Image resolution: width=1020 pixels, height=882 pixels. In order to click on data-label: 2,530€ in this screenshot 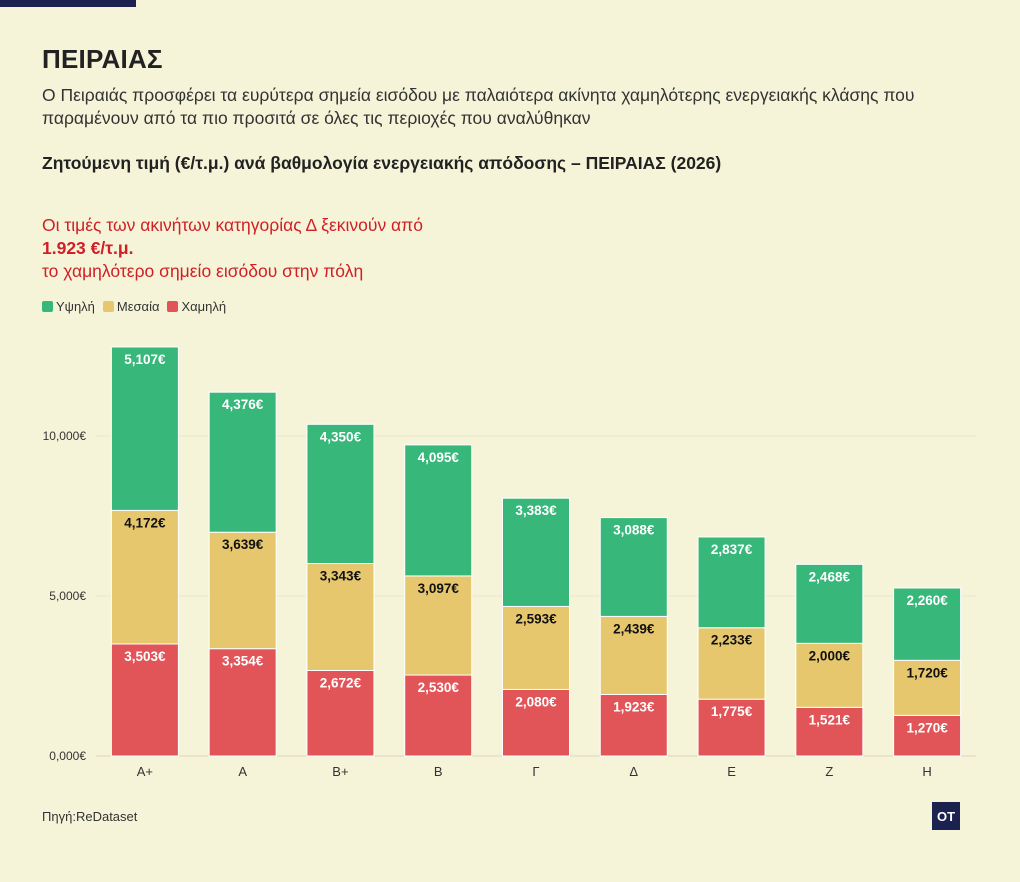, I will do `click(439, 687)`.